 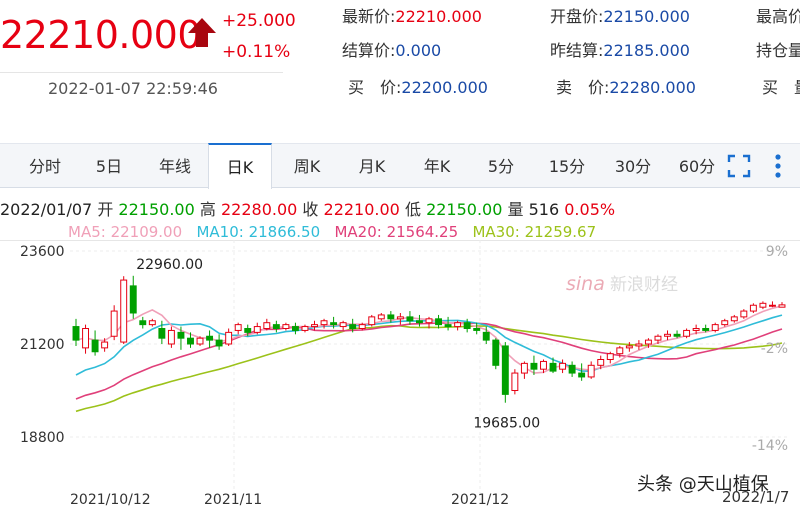 What do you see at coordinates (44, 166) in the screenshot?
I see `tab-intraday: 分时` at bounding box center [44, 166].